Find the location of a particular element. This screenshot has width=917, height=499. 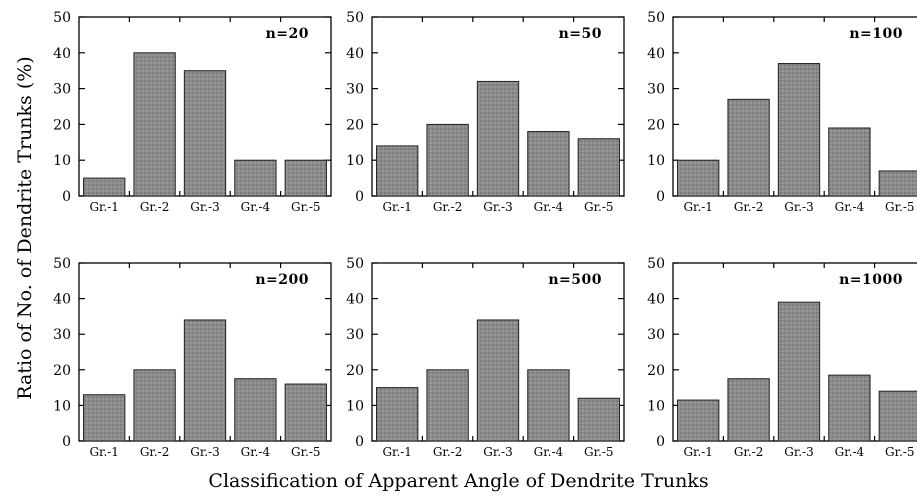

panel-annotation: n=500 is located at coordinates (575, 280).